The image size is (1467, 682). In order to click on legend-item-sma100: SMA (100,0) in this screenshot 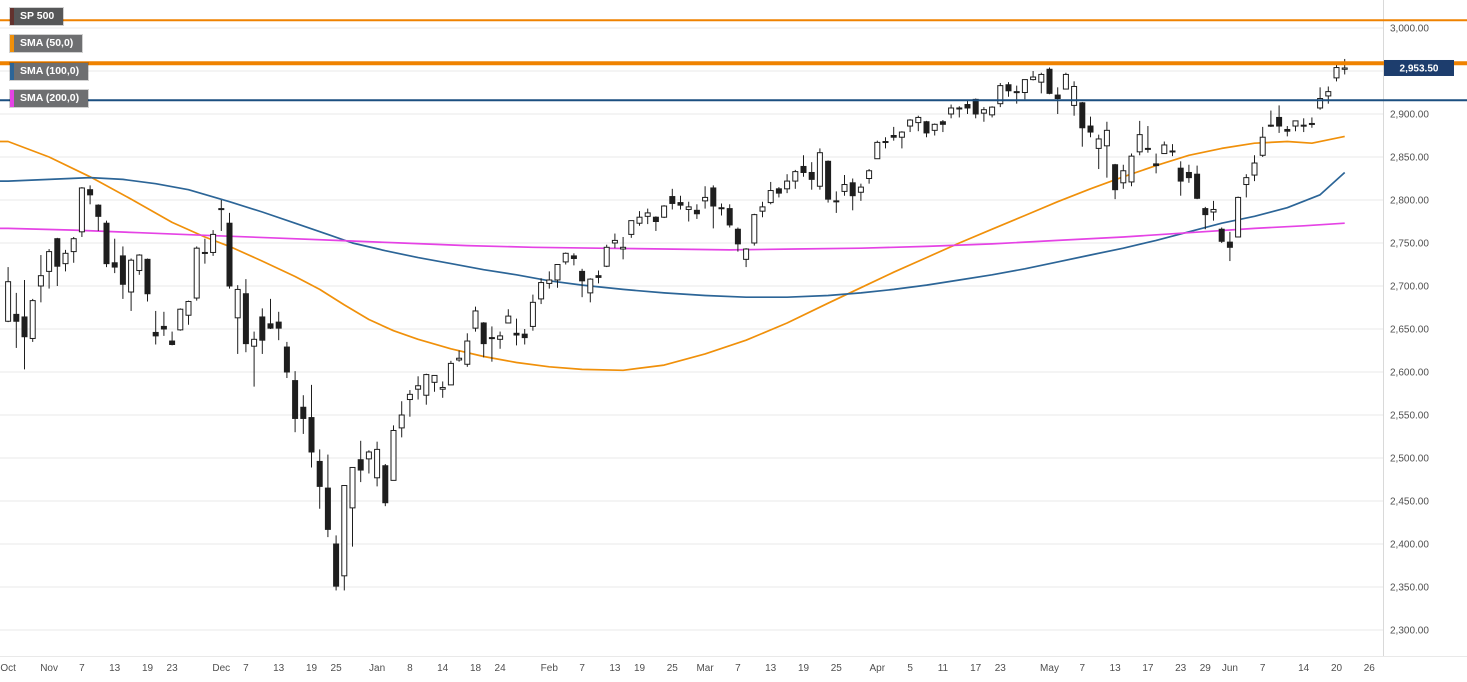, I will do `click(49, 71)`.